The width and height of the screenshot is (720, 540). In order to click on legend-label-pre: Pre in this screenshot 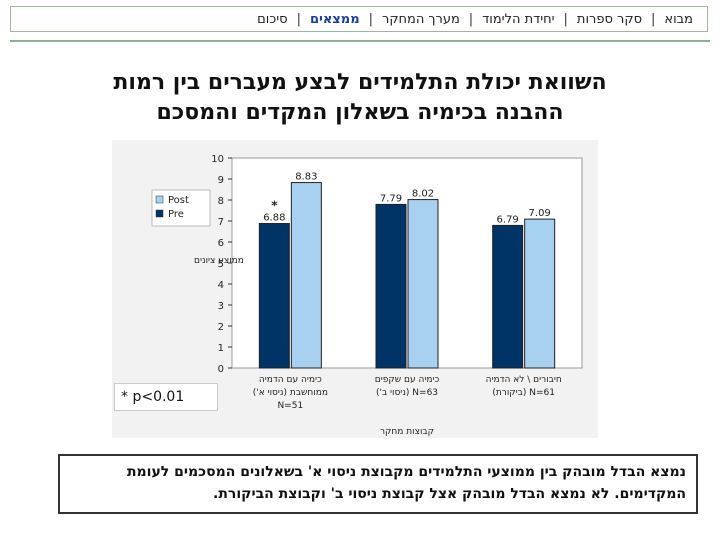, I will do `click(176, 214)`.